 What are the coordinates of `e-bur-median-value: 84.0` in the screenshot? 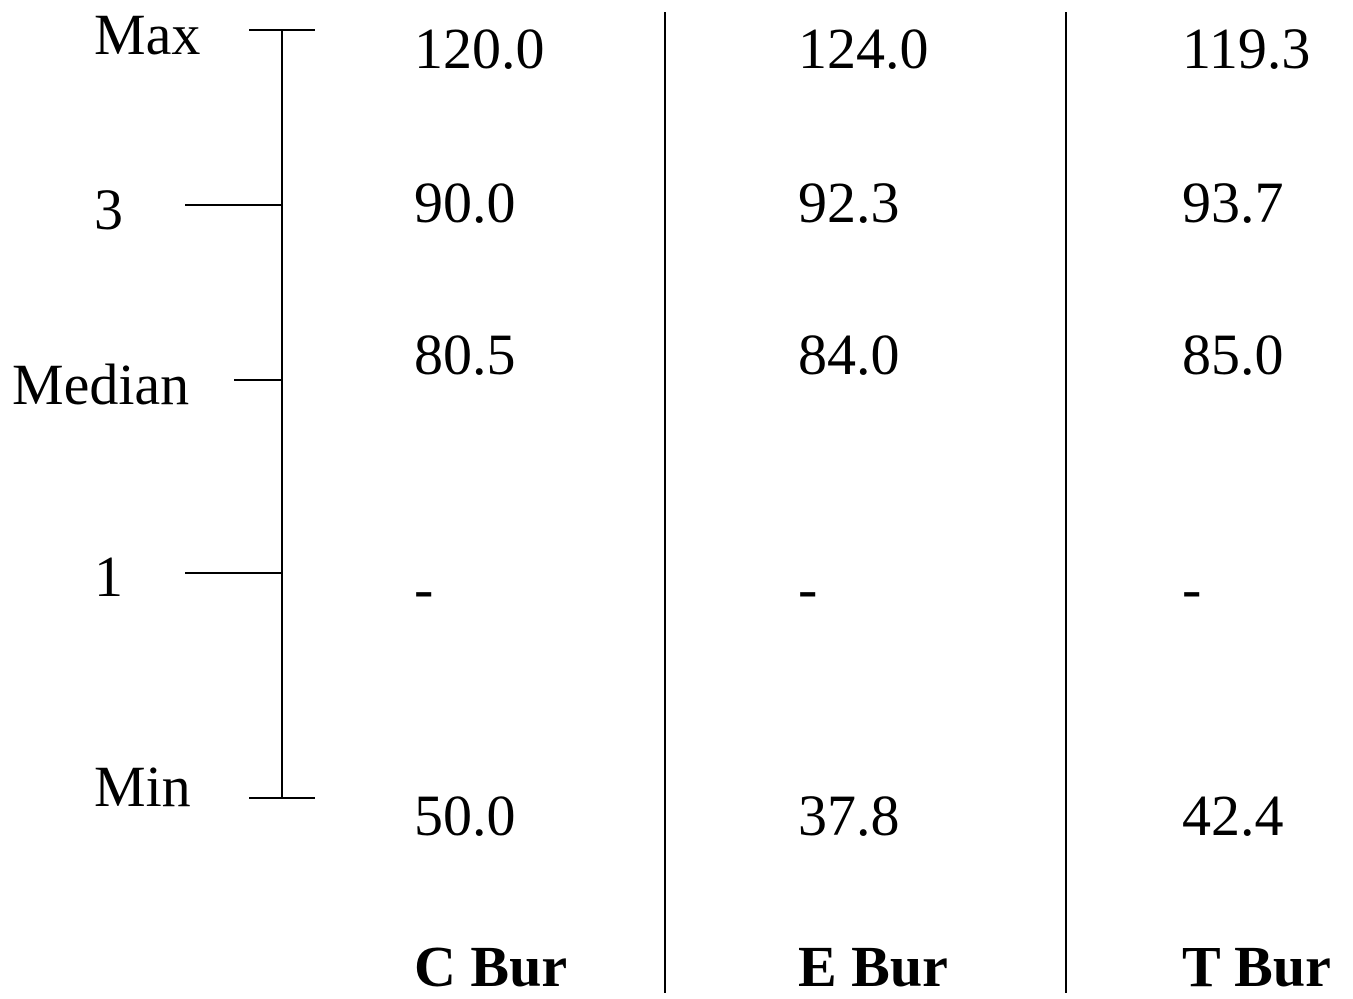 It's located at (849, 355).